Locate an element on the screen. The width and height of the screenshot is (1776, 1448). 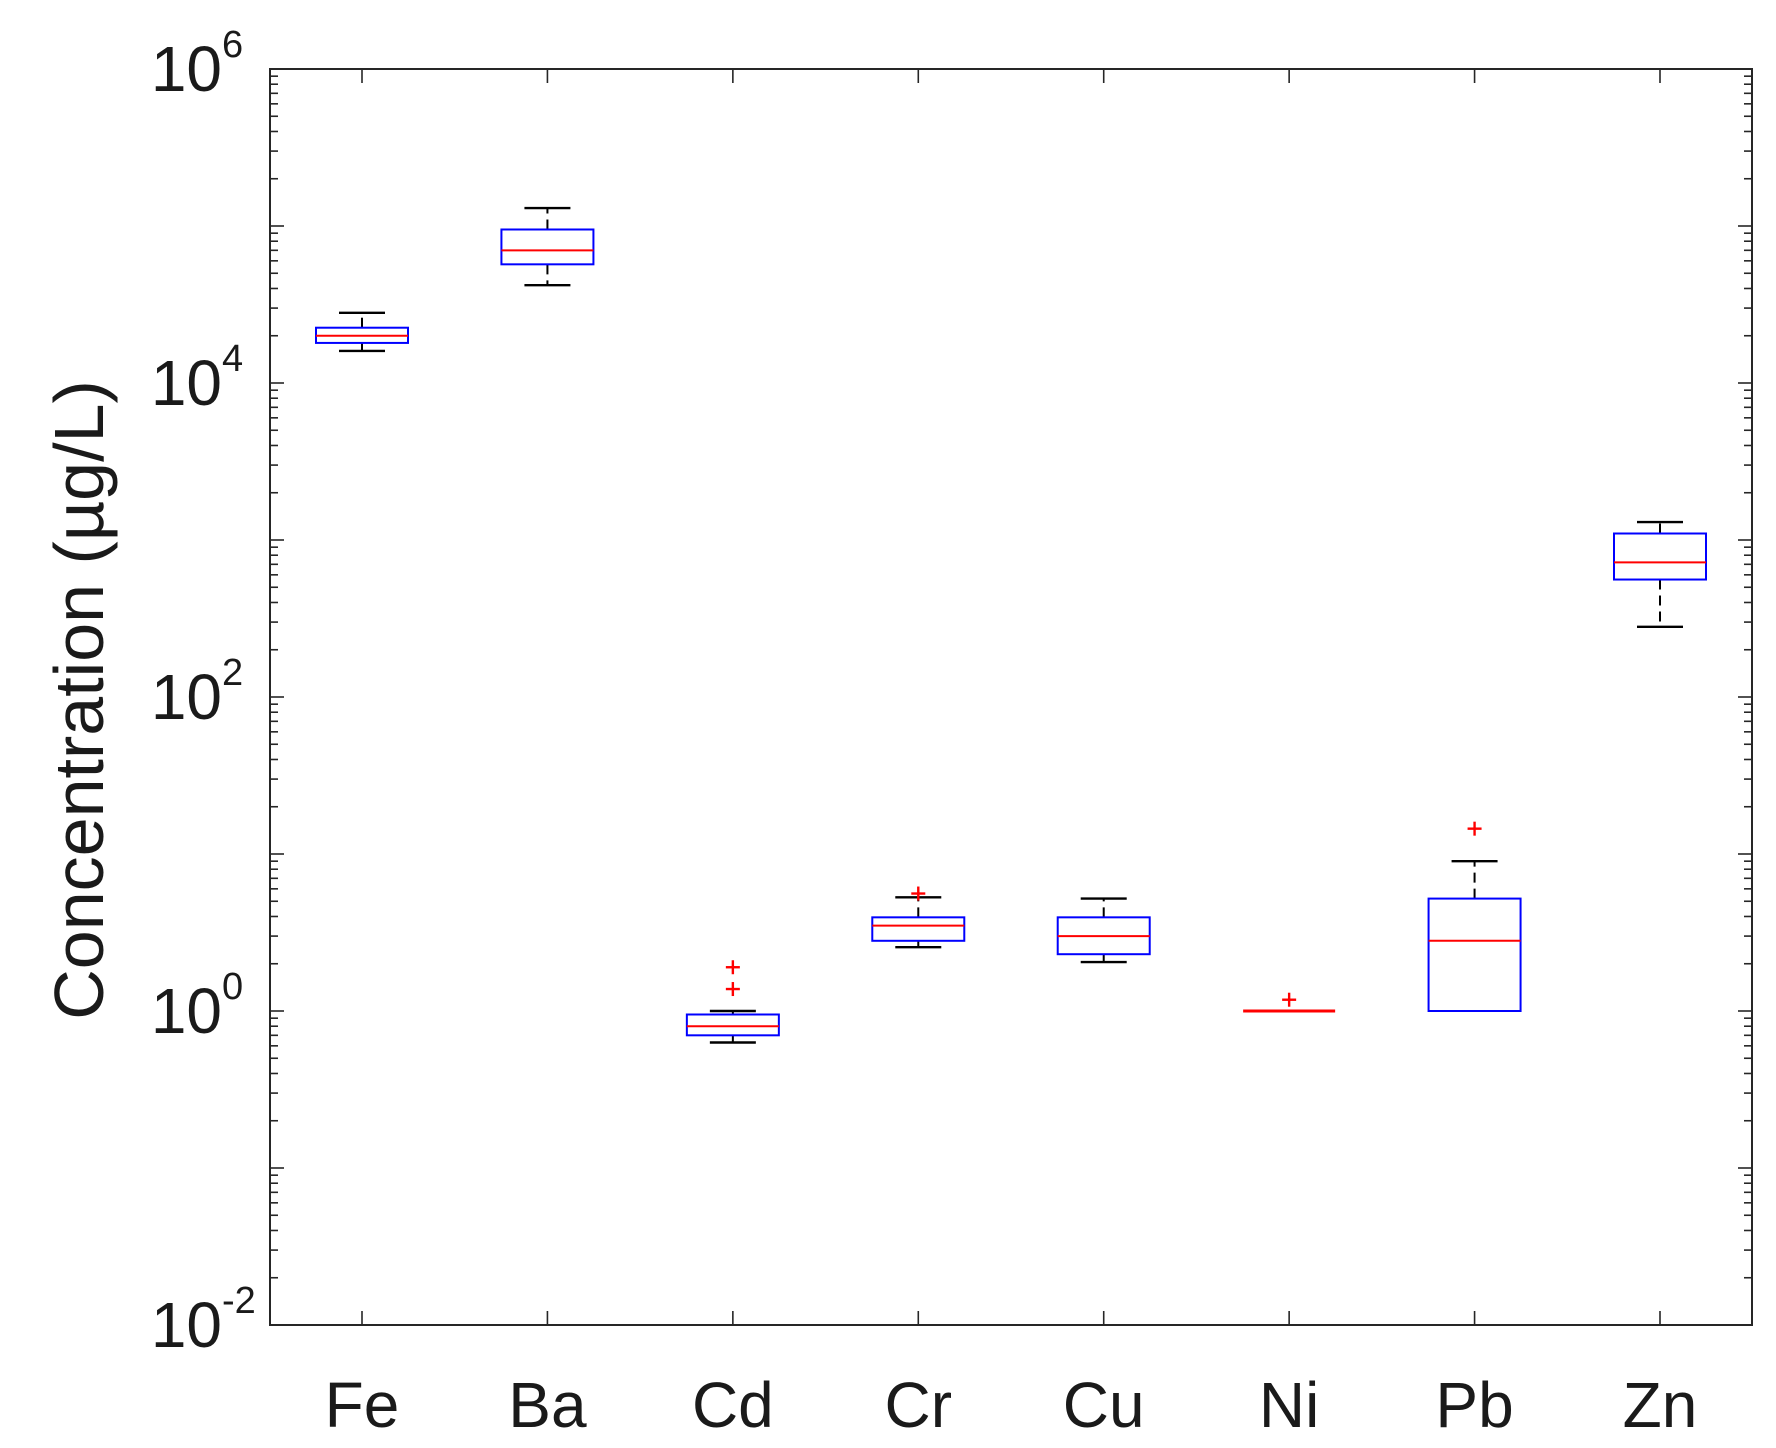
y-tick-exponent: 4 is located at coordinates (232, 359).